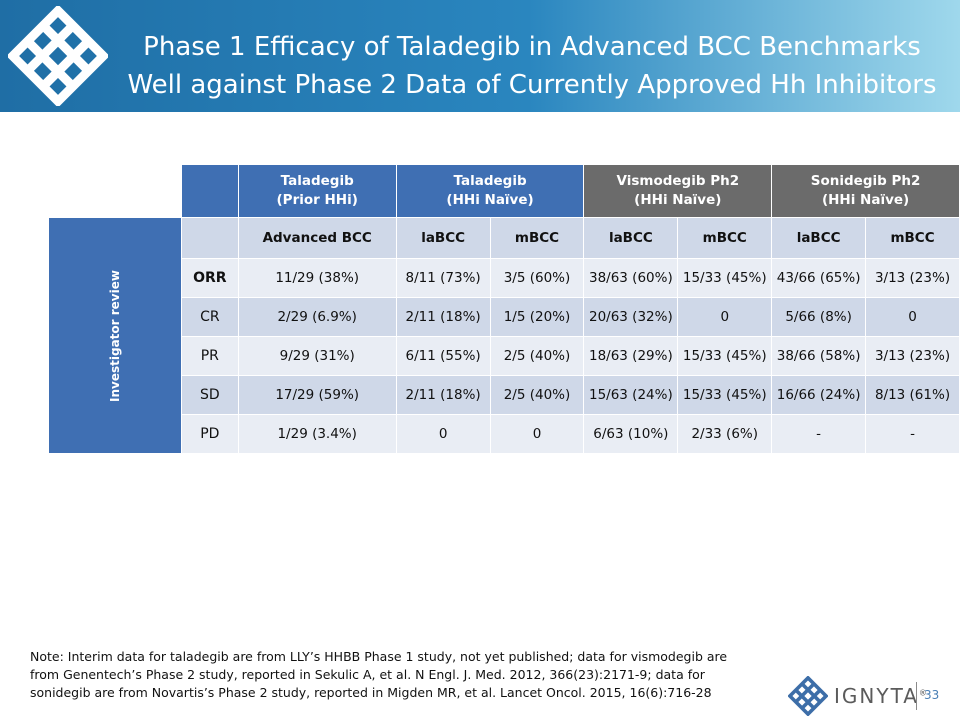  Describe the element at coordinates (912, 395) in the screenshot. I see `table-cell: 8/13 (61%)` at that location.